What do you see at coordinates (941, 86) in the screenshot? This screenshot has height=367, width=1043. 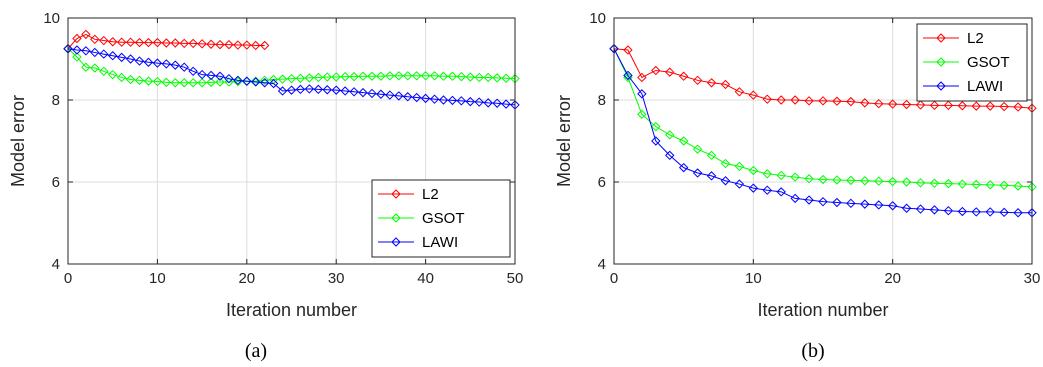 I see `legend-marker-b-lawi` at bounding box center [941, 86].